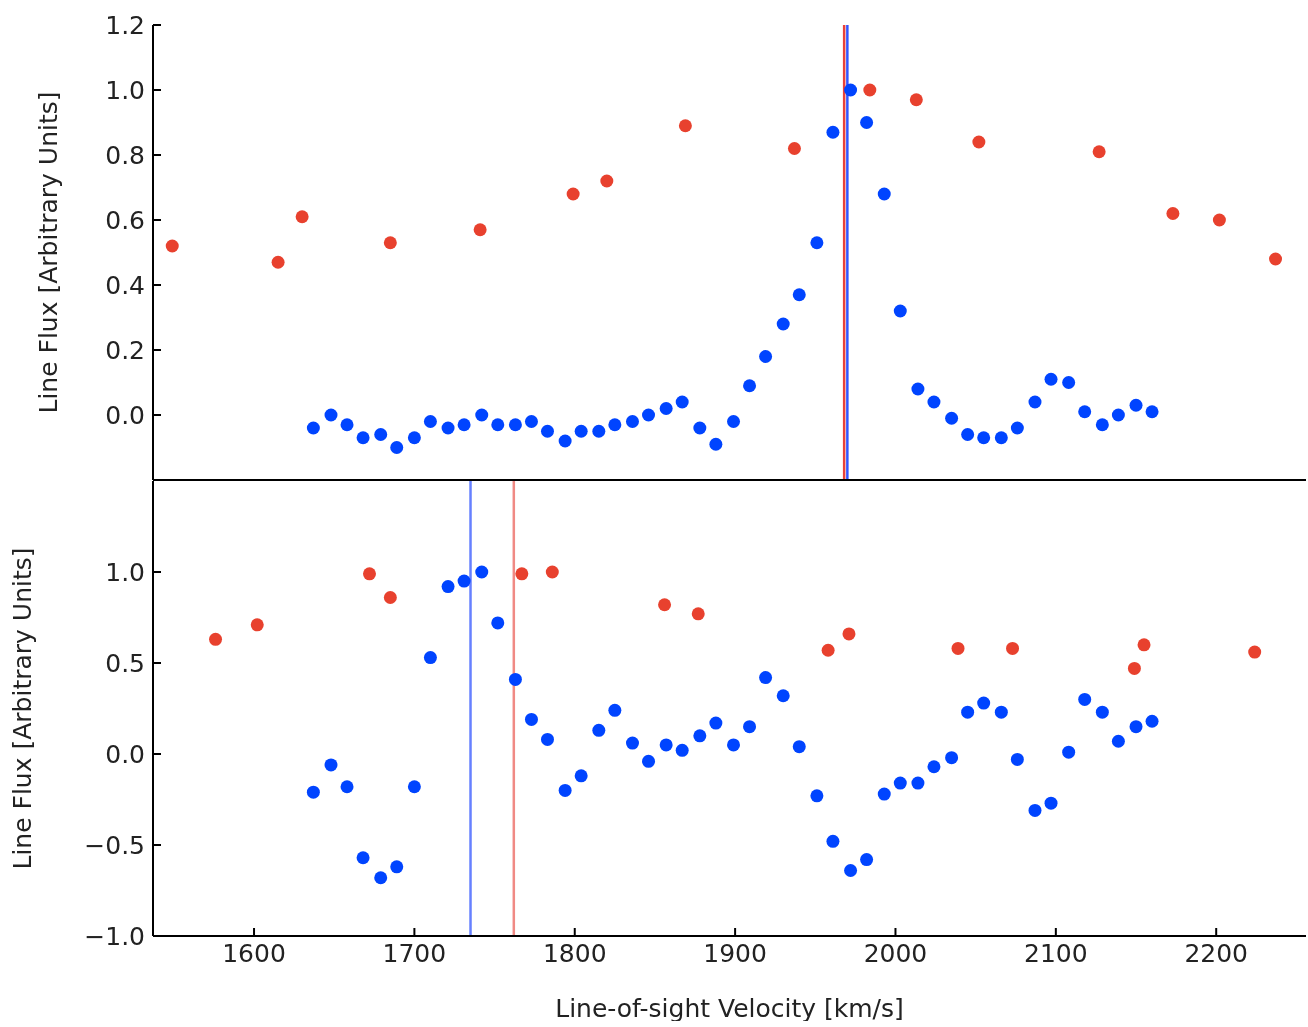 The image size is (1308, 1027). Describe the element at coordinates (125, 220) in the screenshot. I see `y-tick-label: 0.6` at that location.